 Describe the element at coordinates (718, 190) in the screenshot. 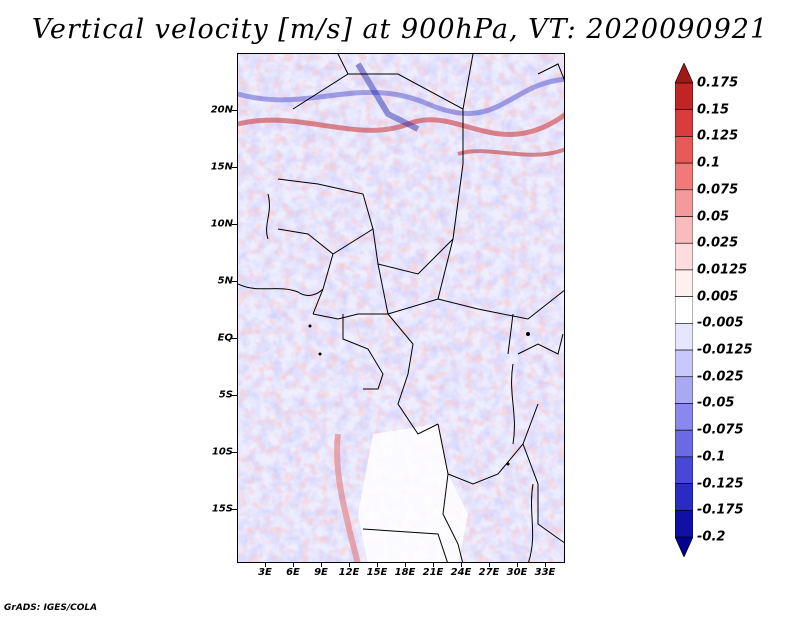

I see `colorbar-label: 0.075` at that location.